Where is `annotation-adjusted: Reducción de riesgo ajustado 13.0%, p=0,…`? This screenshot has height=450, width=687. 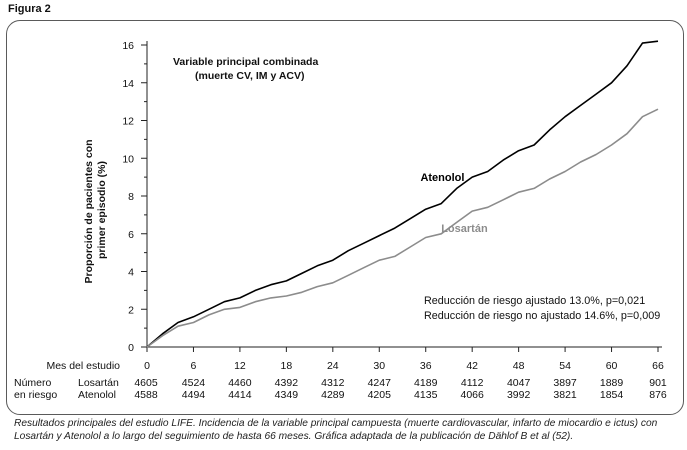 annotation-adjusted: Reducción de riesgo ajustado 13.0%, p=0,… is located at coordinates (534, 301).